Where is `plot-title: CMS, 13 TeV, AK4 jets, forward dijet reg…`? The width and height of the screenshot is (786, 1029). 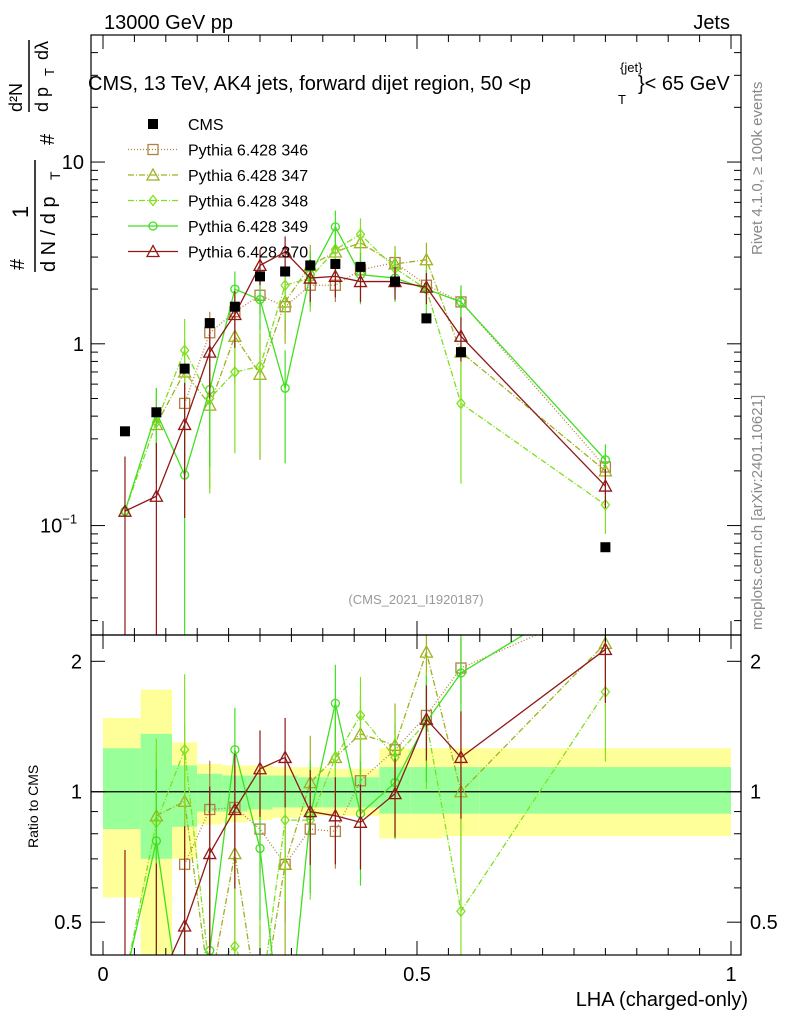
plot-title: CMS, 13 TeV, AK4 jets, forward dijet reg… is located at coordinates (409, 83).